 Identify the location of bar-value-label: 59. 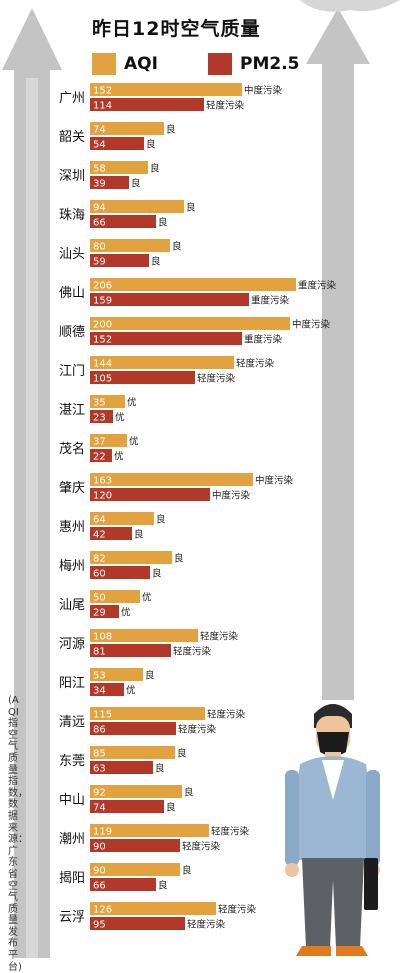
(99, 262).